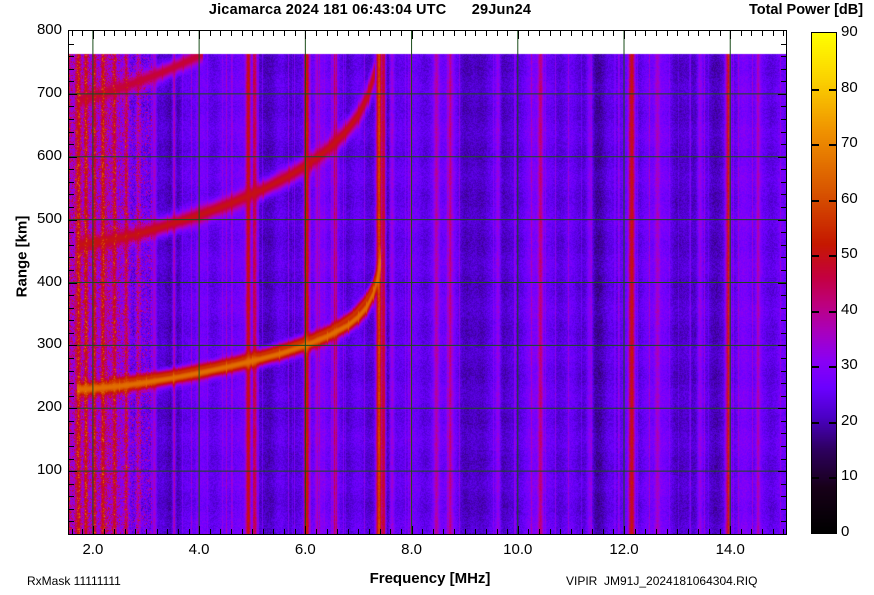  What do you see at coordinates (849, 476) in the screenshot?
I see `colorbar-tick-label: 10` at bounding box center [849, 476].